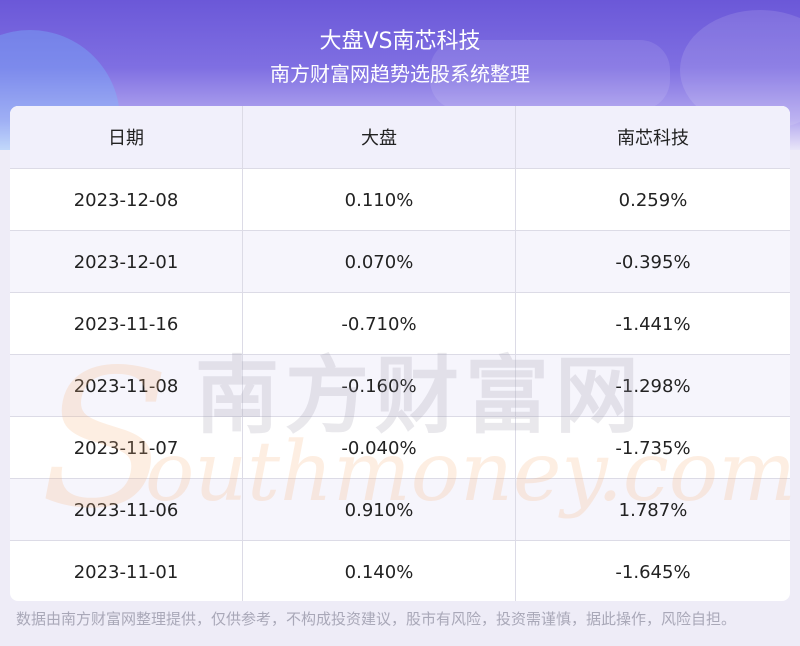 This screenshot has height=646, width=800. I want to click on stock-change-cell: -1.298%, so click(653, 386).